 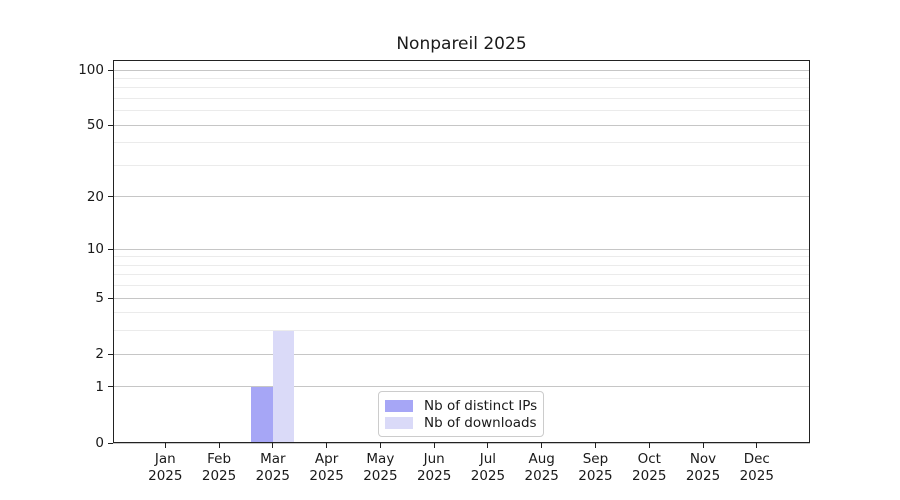 I want to click on x-tick-month: Oct, so click(x=649, y=459).